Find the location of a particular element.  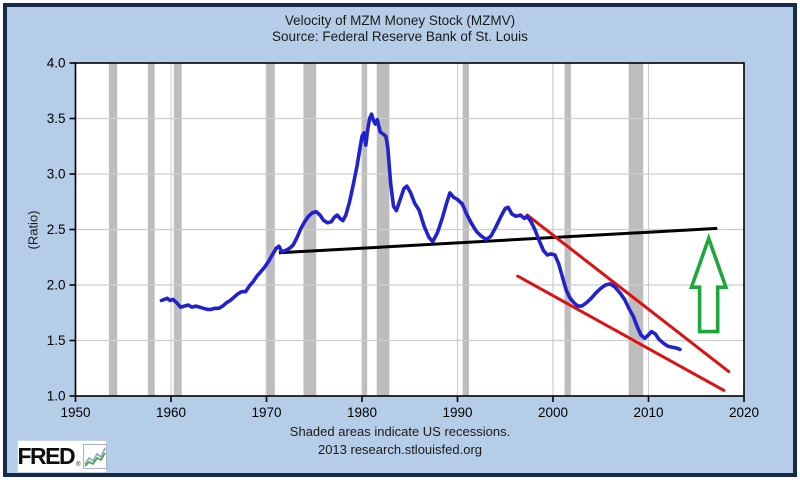

y-tick-label: 2.5 is located at coordinates (56, 229).